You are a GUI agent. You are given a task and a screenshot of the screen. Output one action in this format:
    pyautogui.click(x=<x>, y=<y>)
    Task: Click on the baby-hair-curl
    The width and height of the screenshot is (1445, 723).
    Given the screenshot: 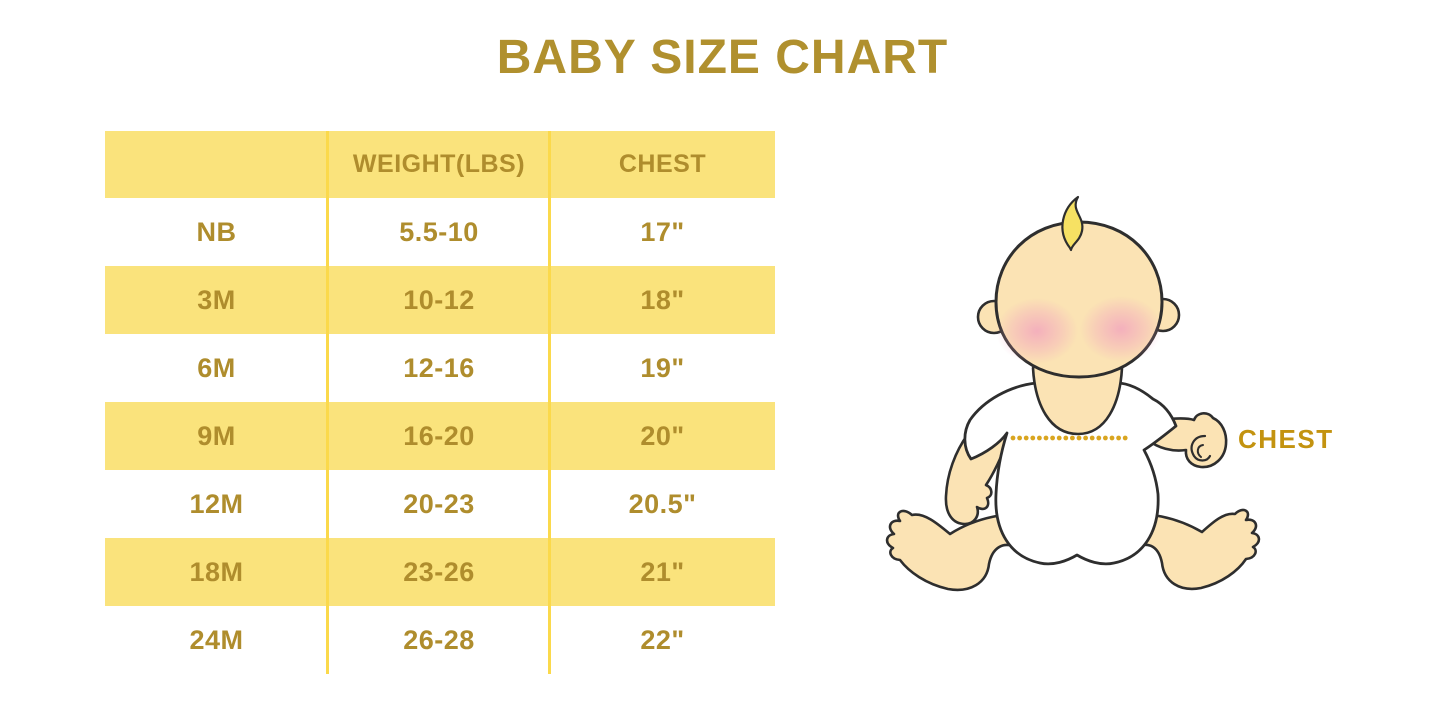 What is the action you would take?
    pyautogui.click(x=1072, y=223)
    